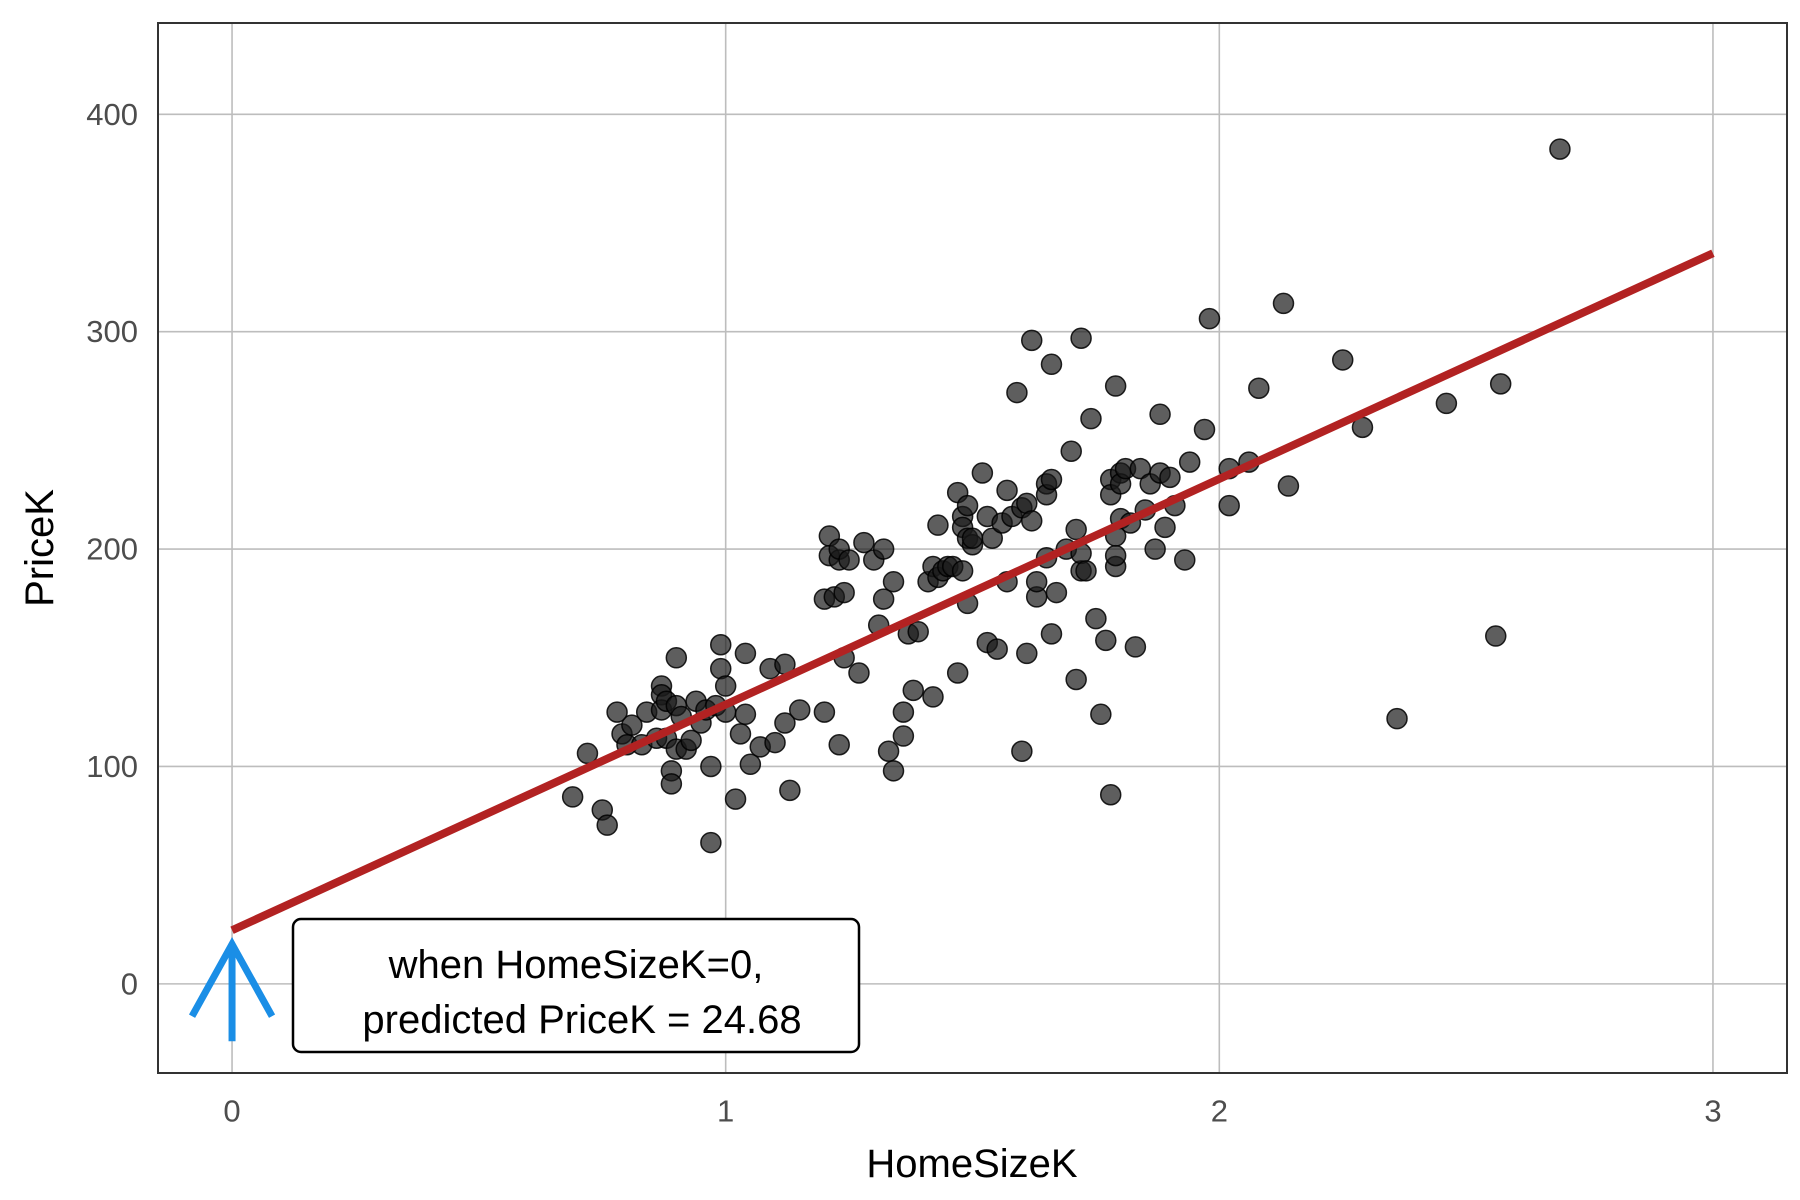 This screenshot has width=1800, height=1200. Describe the element at coordinates (112, 331) in the screenshot. I see `y-tick-label: 300` at that location.